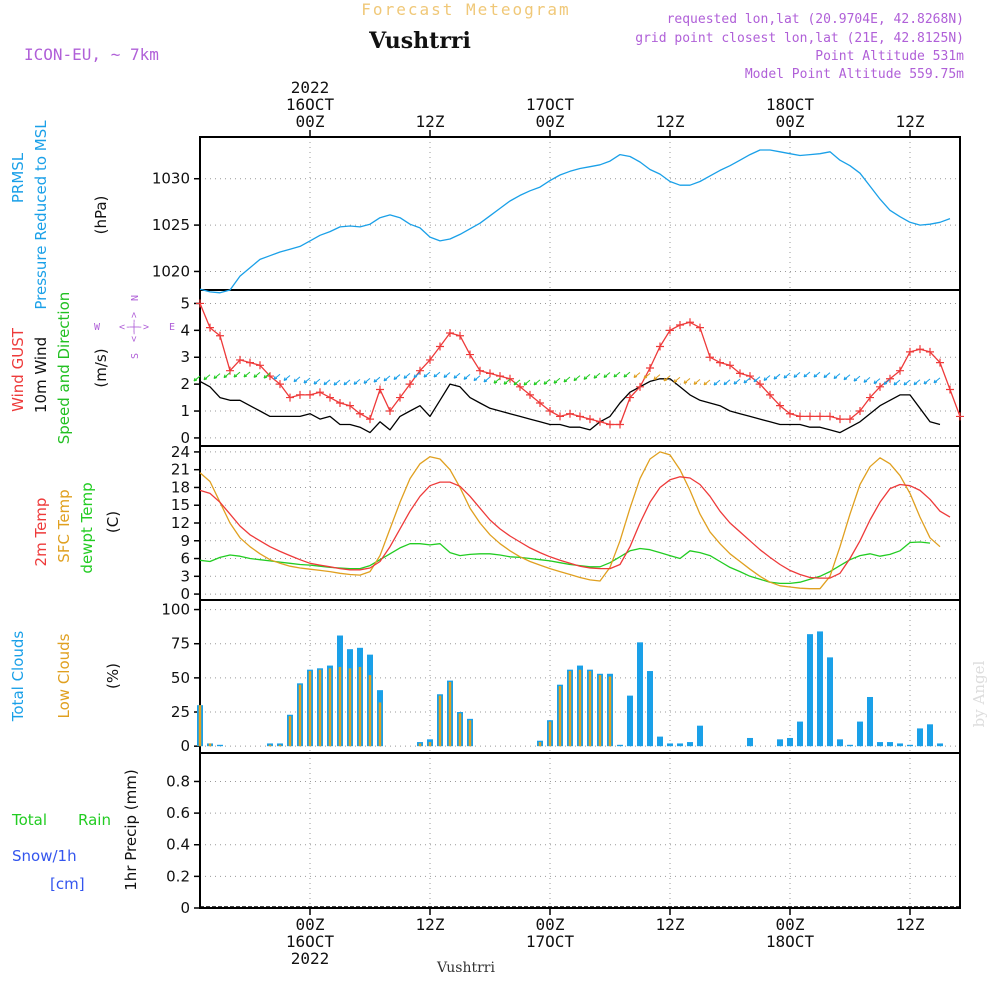  What do you see at coordinates (854, 74) in the screenshot?
I see `info-model-altitude: Model Point Altitude 559.75m` at bounding box center [854, 74].